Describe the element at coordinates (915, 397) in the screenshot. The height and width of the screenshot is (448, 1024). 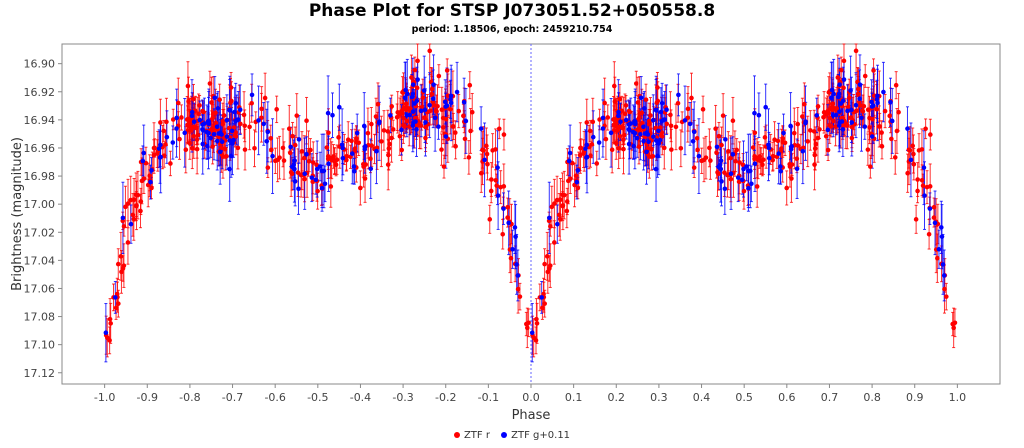
I see `x-tick-label: 0.9` at that location.